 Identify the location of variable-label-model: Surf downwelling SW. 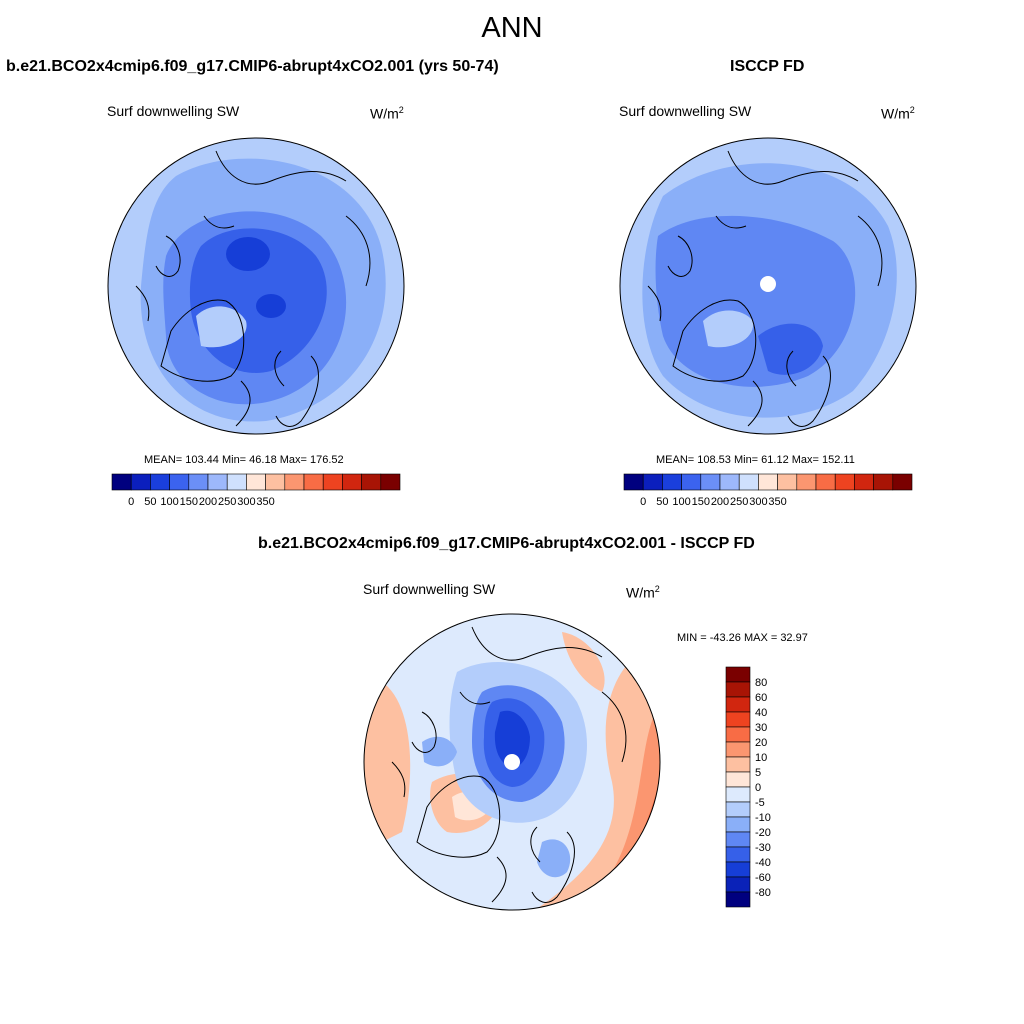
(173, 111).